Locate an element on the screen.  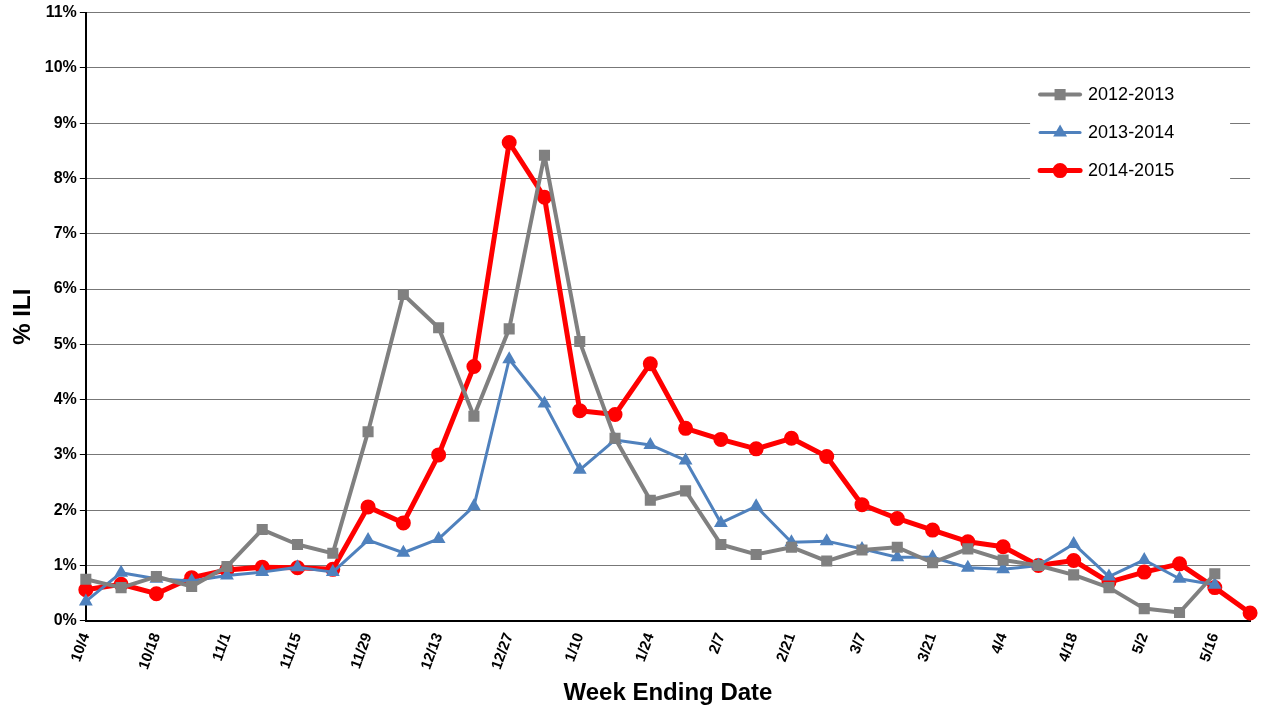
x-tick-label: 12/27 is located at coordinates (501, 651).